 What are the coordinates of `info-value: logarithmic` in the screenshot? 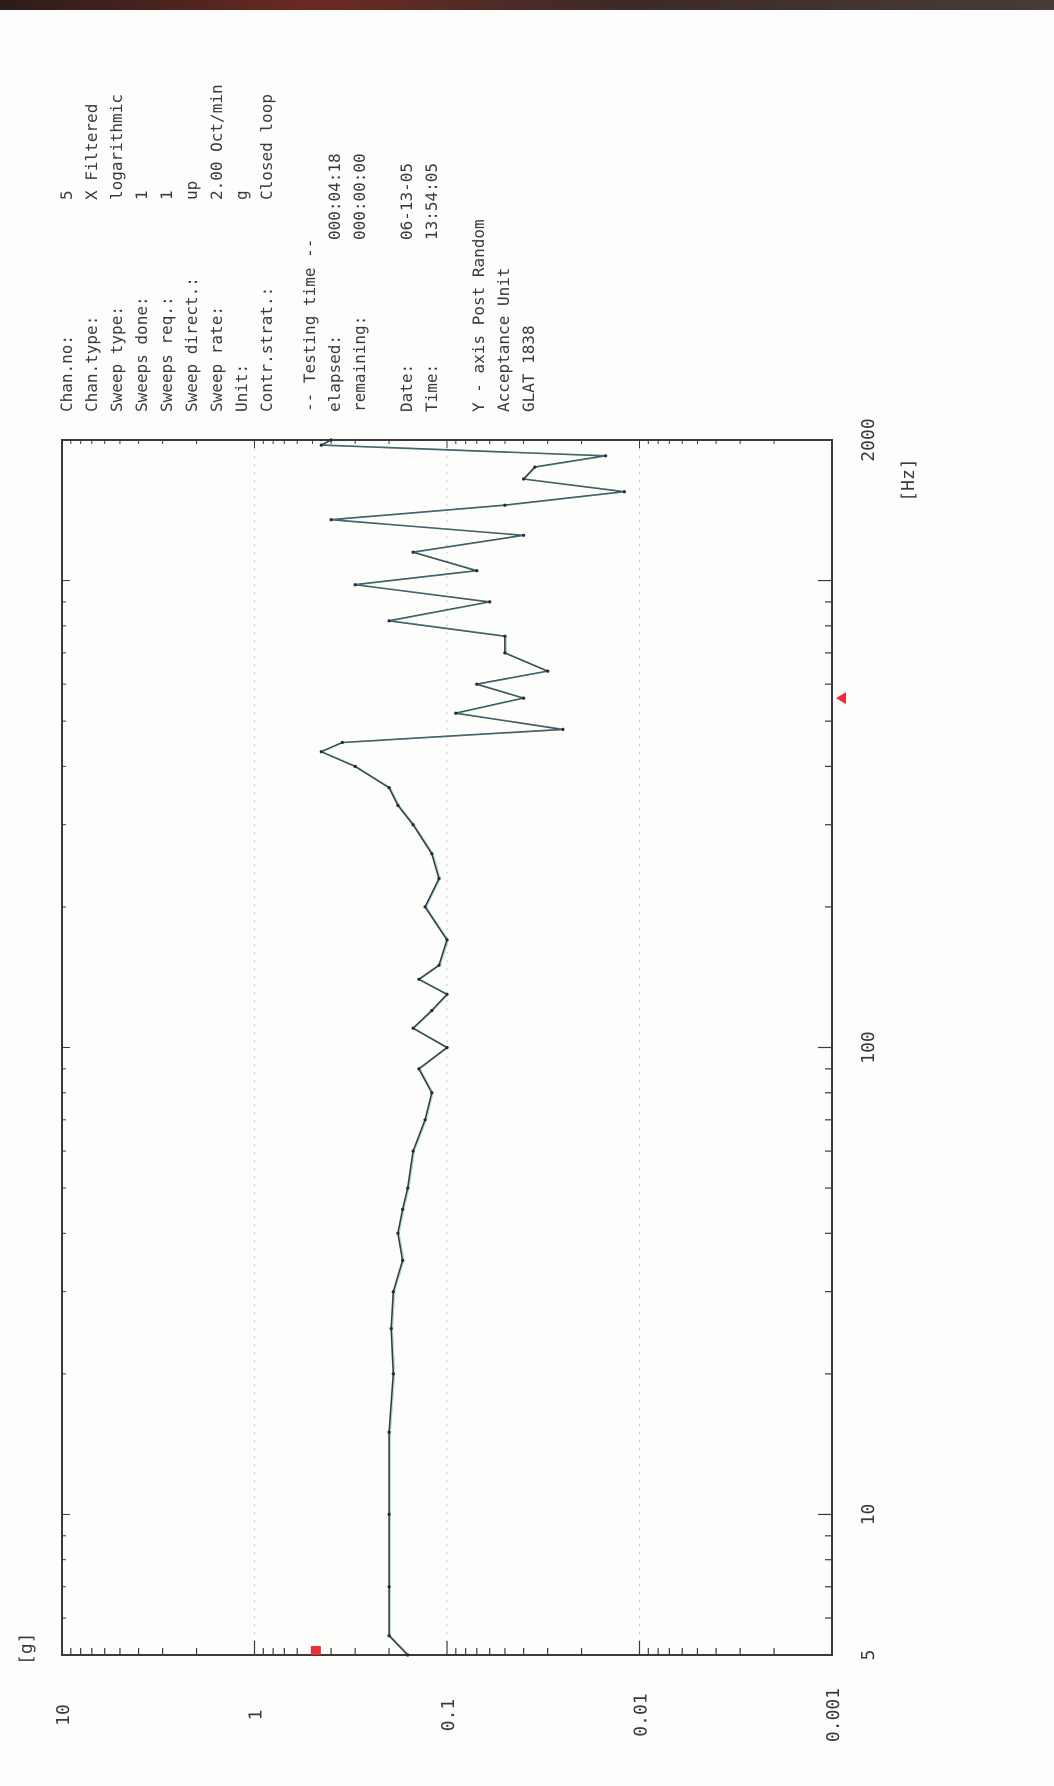 It's located at (116, 147).